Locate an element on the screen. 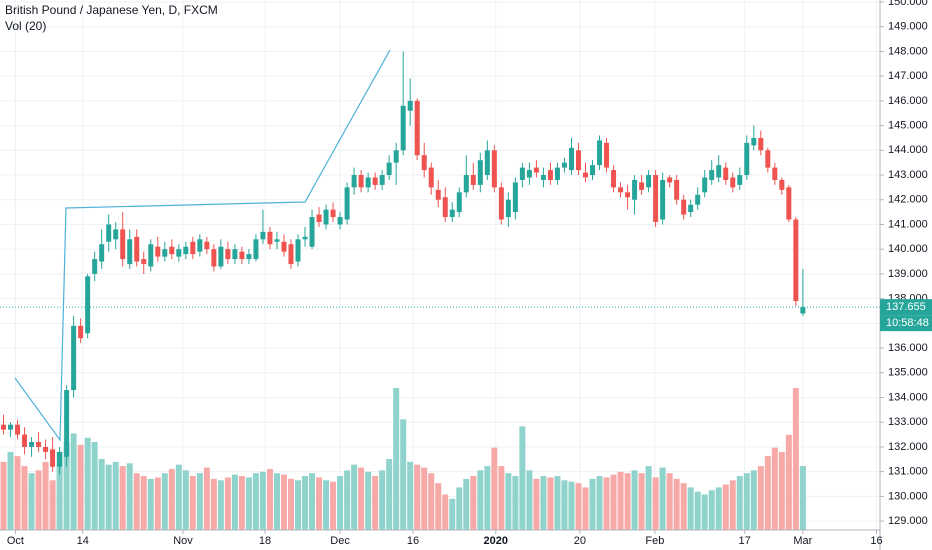 This screenshot has width=932, height=550. x-tick-label: Oct is located at coordinates (15, 541).